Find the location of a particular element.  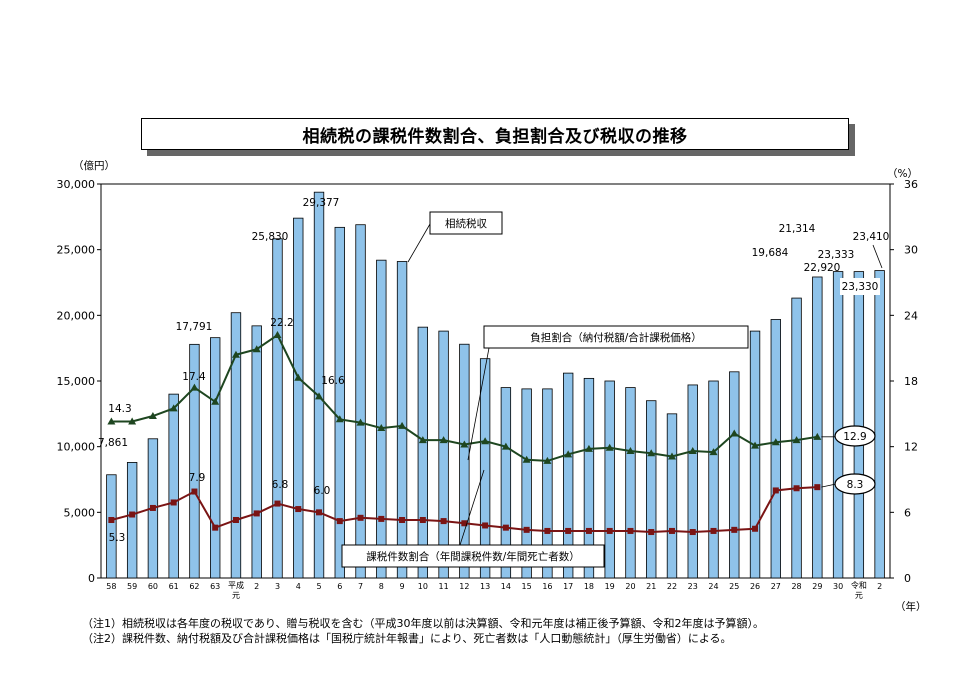

count-end-label: 8.3 is located at coordinates (855, 485).